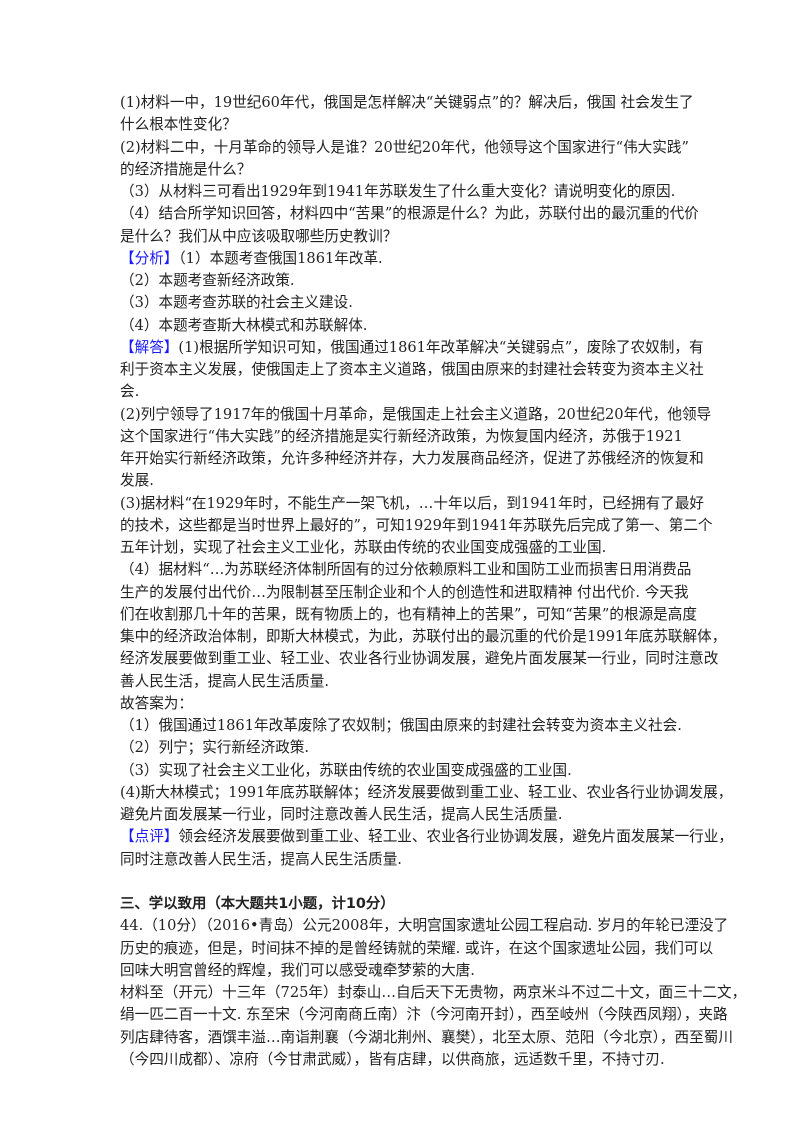  Describe the element at coordinates (455, 837) in the screenshot. I see `comment-text: 领会经济发展要做到重工业、轻工业、农业各行业协调发展，避免片面发展某一行业，` at that location.